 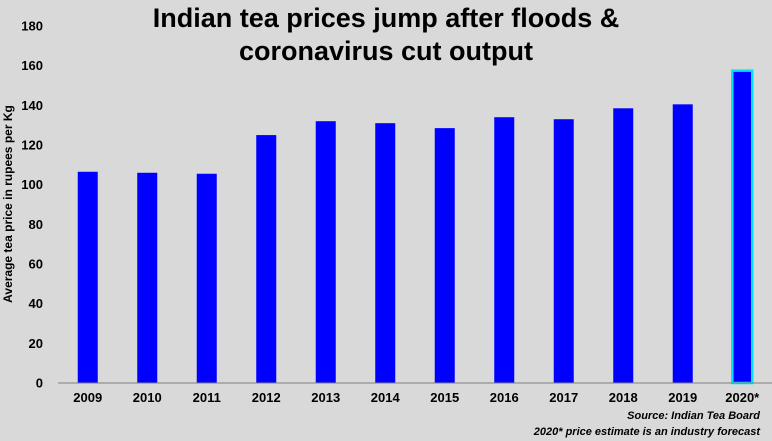 I want to click on x-tick-label: 2020*, so click(x=742, y=397).